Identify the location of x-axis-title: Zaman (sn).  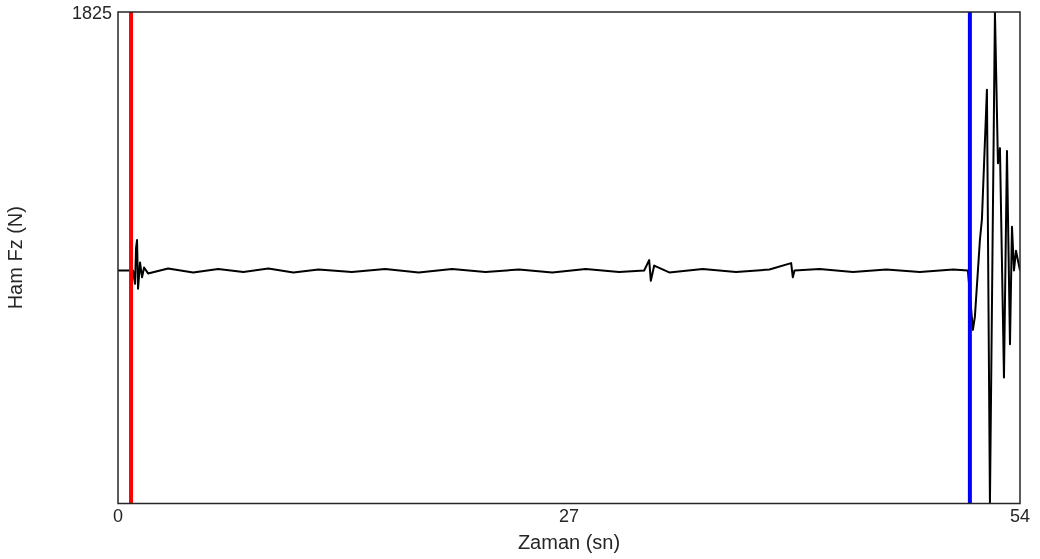
(569, 541).